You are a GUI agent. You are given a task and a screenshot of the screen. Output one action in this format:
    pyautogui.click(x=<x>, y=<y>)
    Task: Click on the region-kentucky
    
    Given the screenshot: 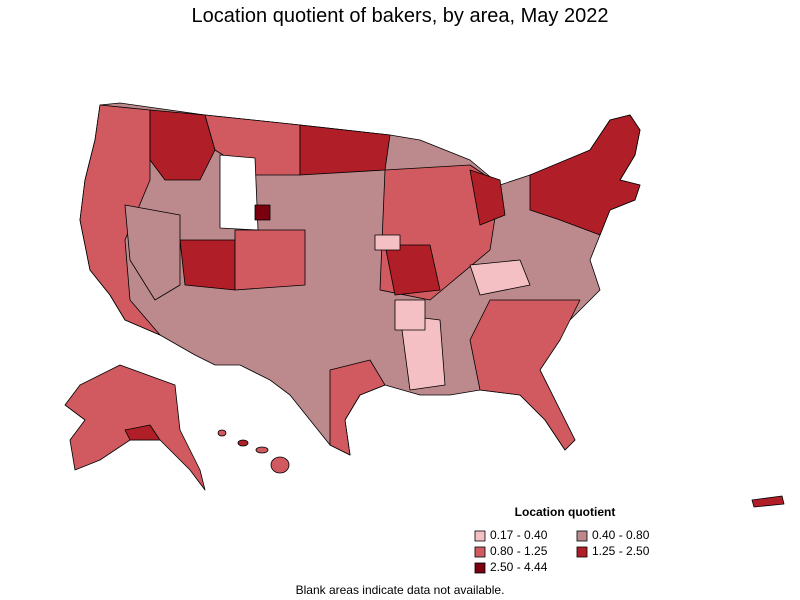 What is the action you would take?
    pyautogui.click(x=500, y=277)
    